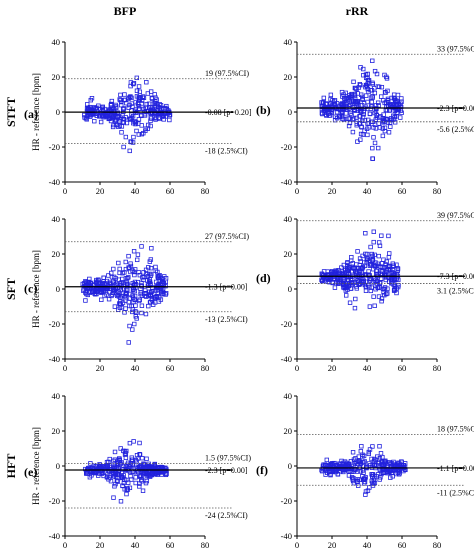 The height and width of the screenshot is (550, 474). What do you see at coordinates (228, 112) in the screenshot?
I see `mean-label: -0.08 [p=0.20]` at bounding box center [228, 112].